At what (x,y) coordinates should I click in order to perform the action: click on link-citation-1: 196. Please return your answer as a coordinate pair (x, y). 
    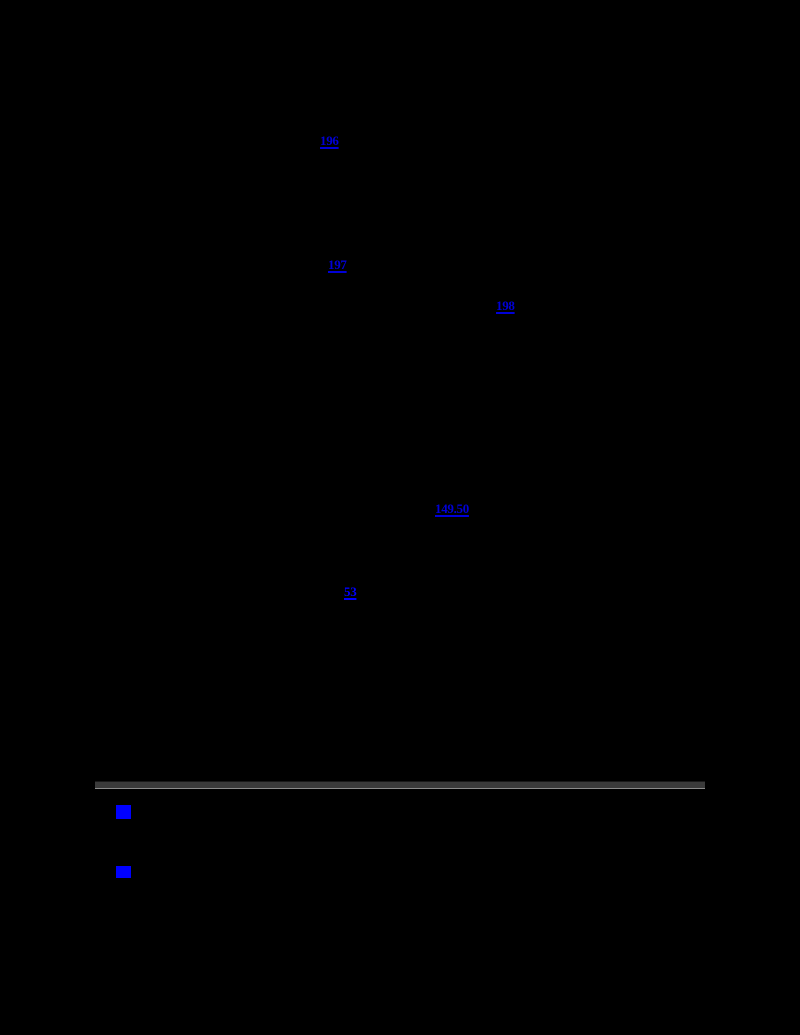
    Looking at the image, I should click on (329, 140).